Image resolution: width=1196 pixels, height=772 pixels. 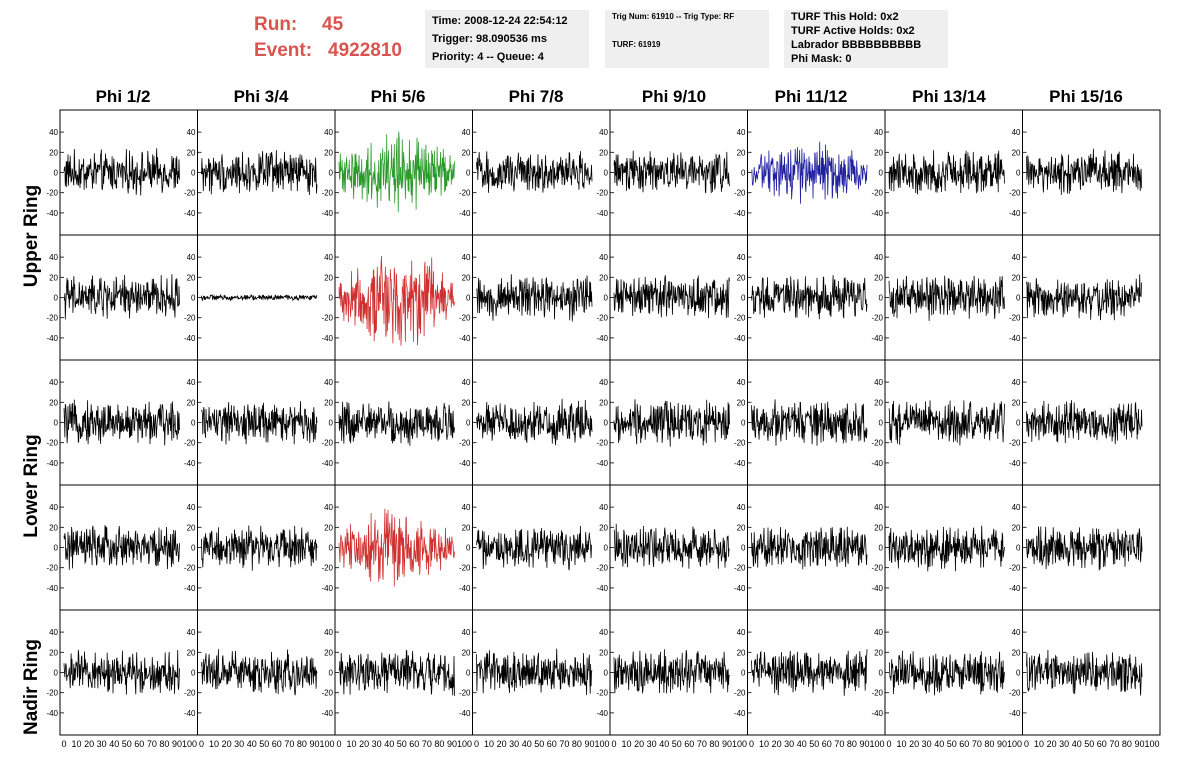 What do you see at coordinates (673, 16) in the screenshot?
I see `trig-text: Trig Num: 61910 -- Trig Type: RF` at bounding box center [673, 16].